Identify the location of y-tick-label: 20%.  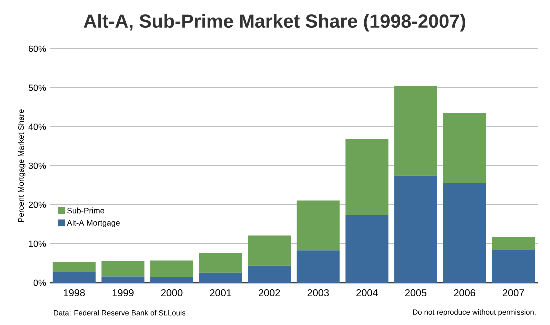
(37, 205).